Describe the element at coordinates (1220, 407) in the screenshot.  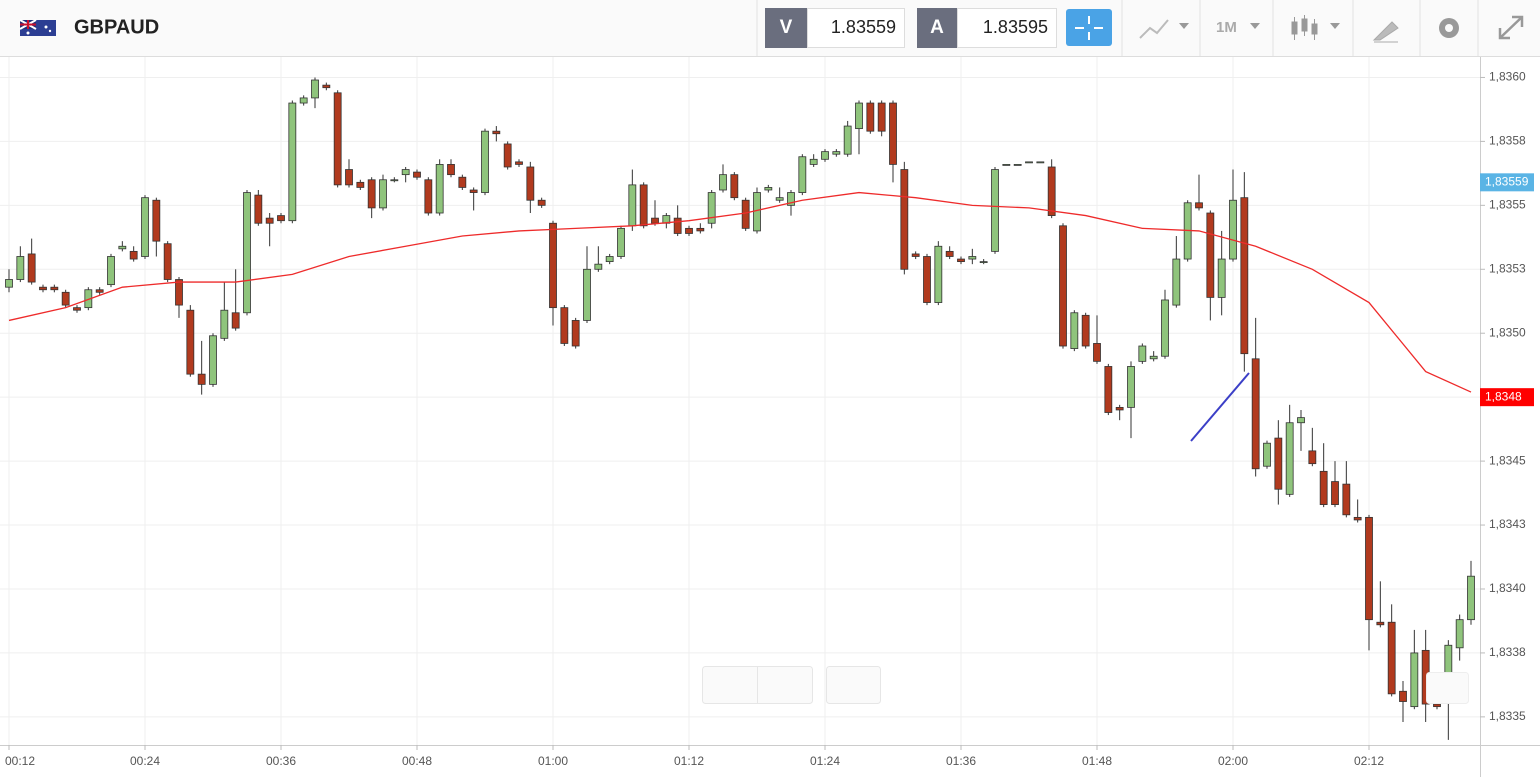
I see `trend-line-drawing` at that location.